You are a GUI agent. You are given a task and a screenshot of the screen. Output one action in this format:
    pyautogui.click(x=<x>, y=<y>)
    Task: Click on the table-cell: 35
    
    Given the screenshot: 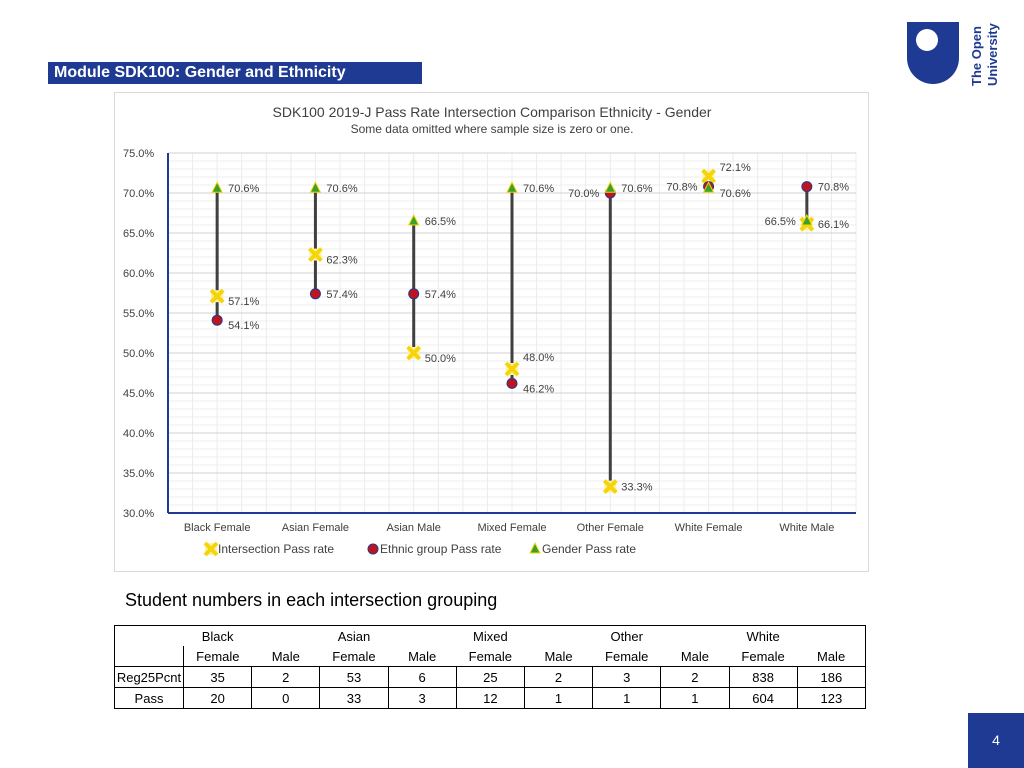 What is the action you would take?
    pyautogui.click(x=217, y=677)
    